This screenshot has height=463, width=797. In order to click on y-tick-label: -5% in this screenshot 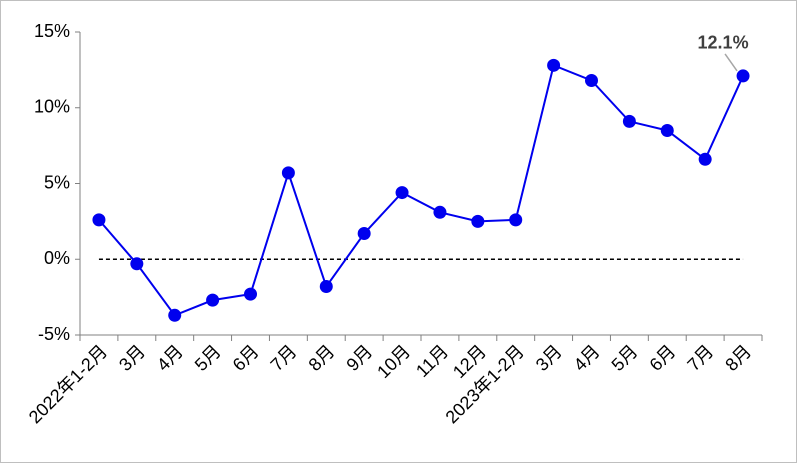, I will do `click(54, 334)`.